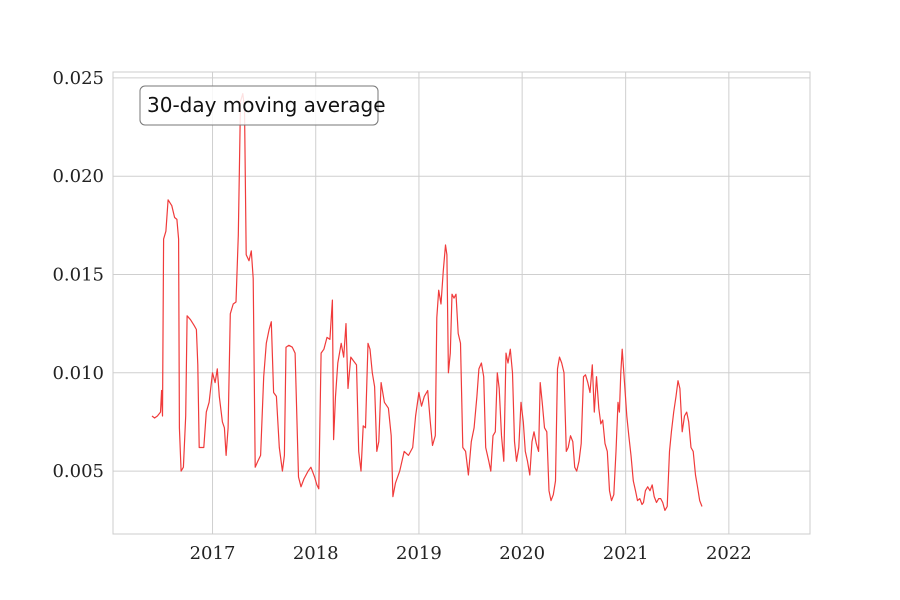 Image resolution: width=900 pixels, height=600 pixels. Describe the element at coordinates (78, 78) in the screenshot. I see `y-tick-label: 0.025` at that location.